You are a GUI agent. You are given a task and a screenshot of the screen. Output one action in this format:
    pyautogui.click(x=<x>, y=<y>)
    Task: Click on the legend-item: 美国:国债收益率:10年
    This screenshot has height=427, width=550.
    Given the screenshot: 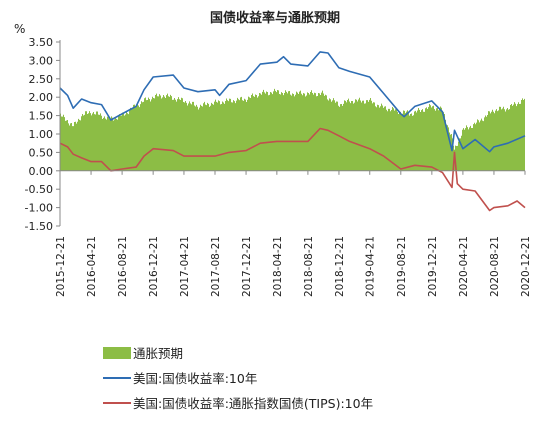 What is the action you would take?
    pyautogui.click(x=180, y=378)
    